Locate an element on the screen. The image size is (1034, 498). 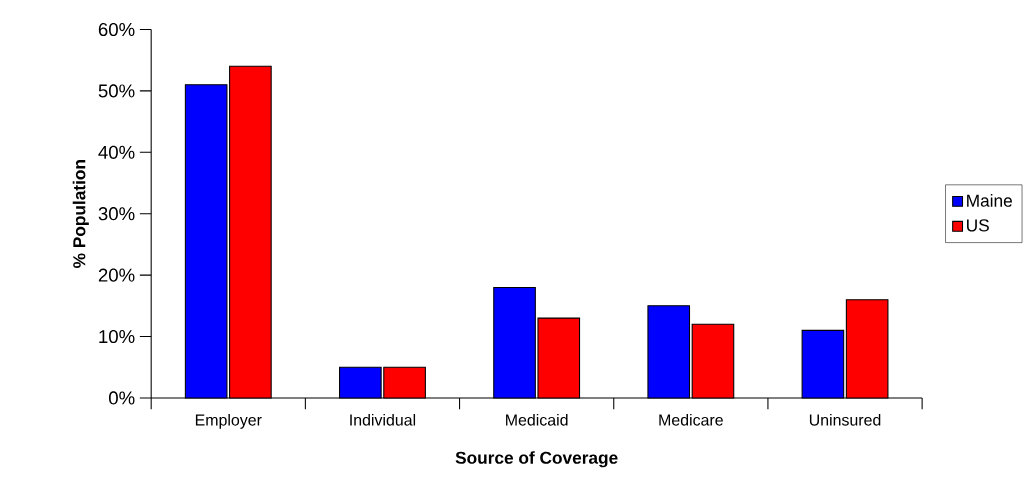
y-tick-label: 50% is located at coordinates (116, 91).